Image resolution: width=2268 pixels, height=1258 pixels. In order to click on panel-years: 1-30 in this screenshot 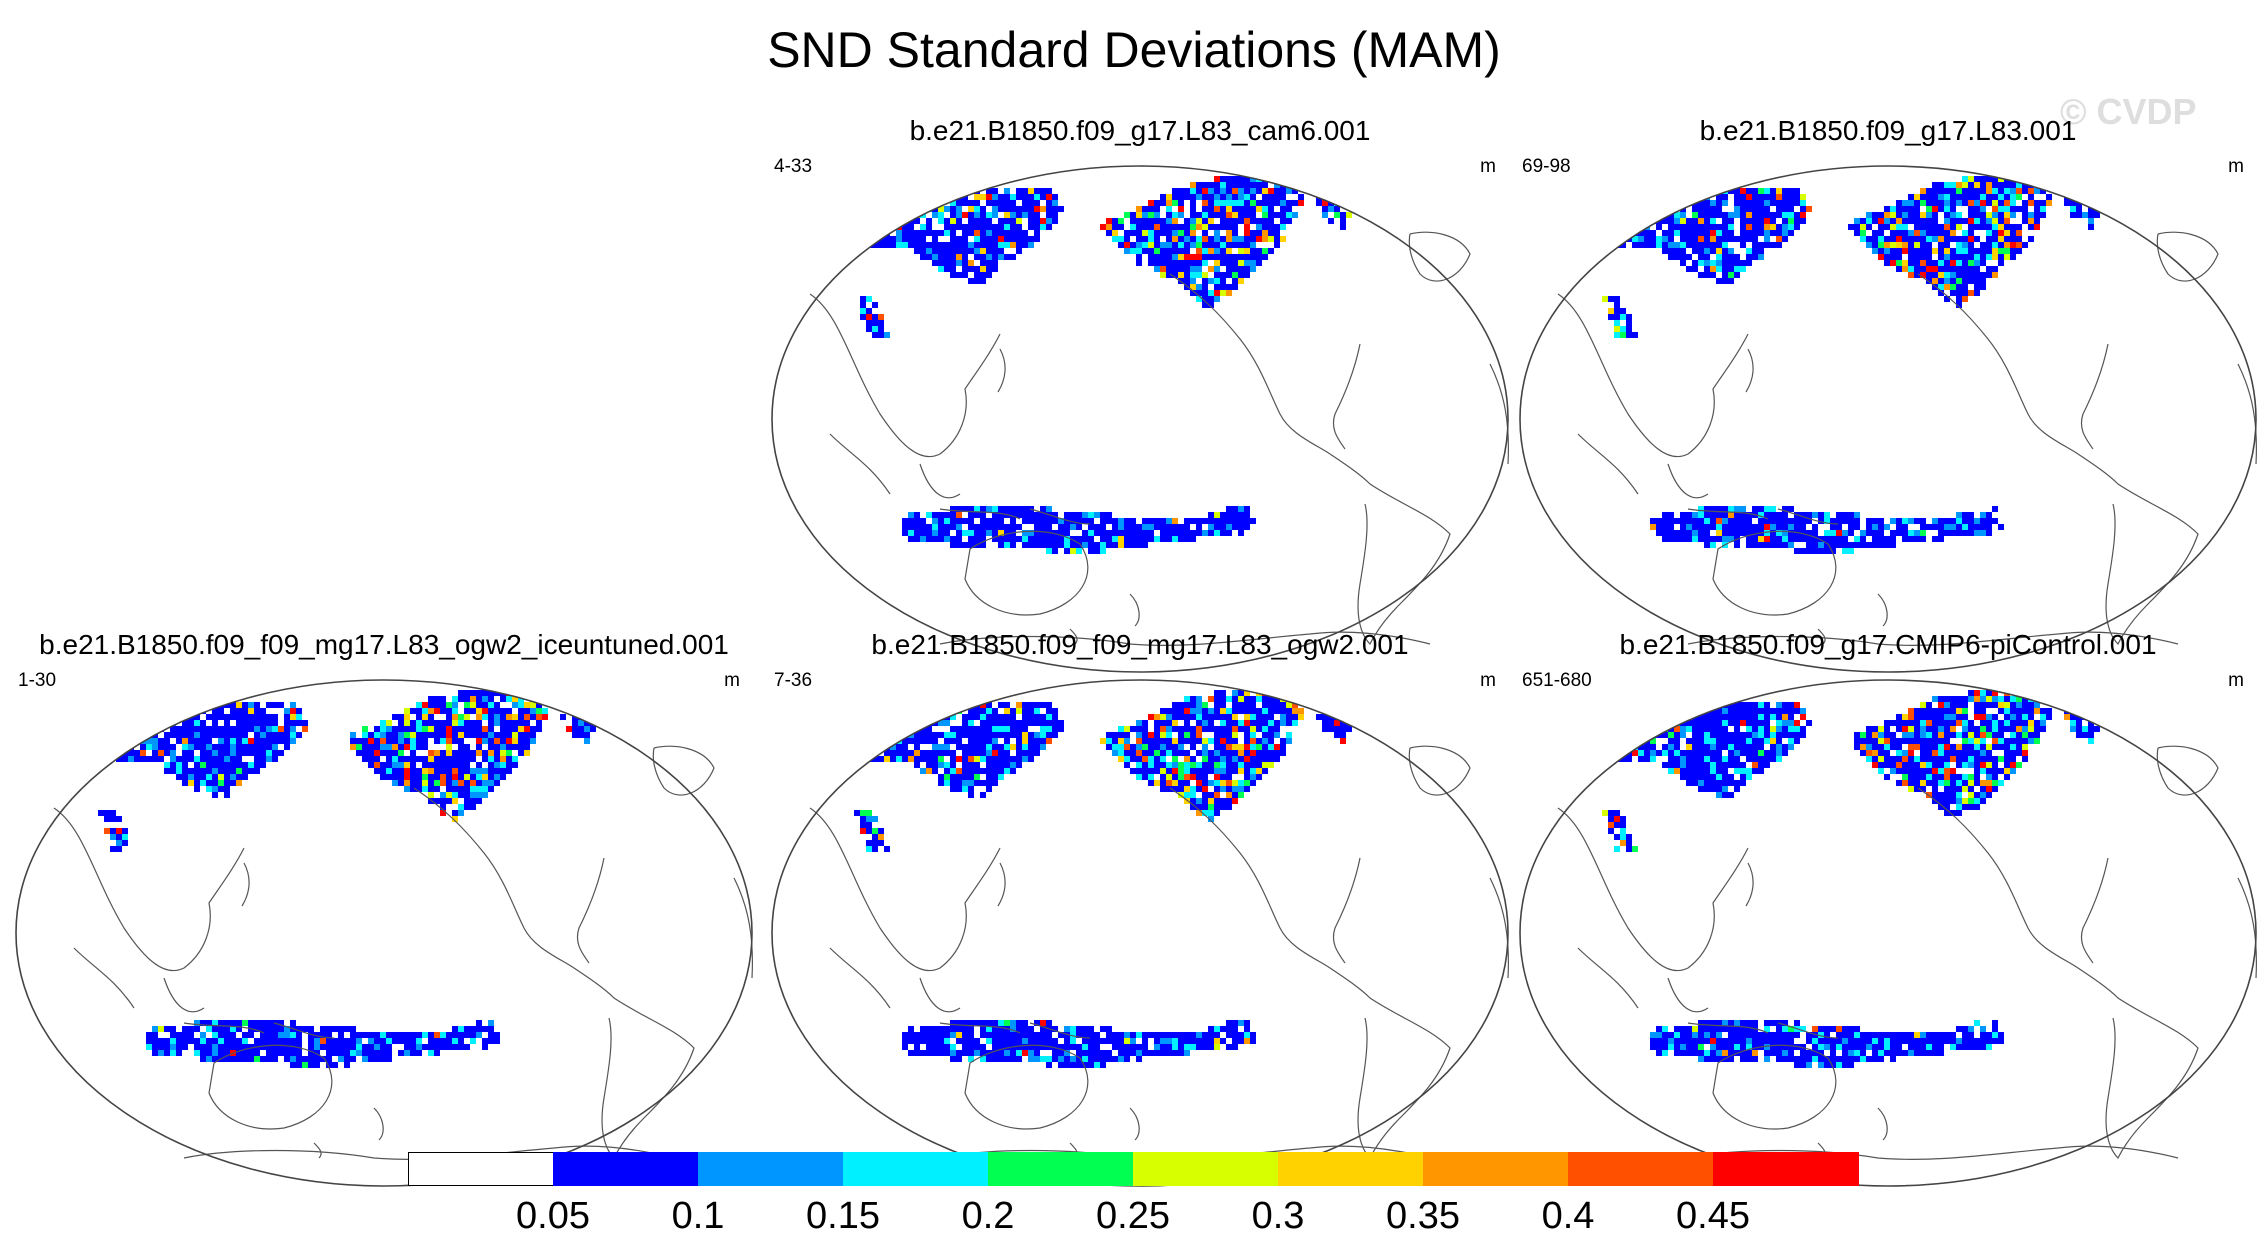, I will do `click(37, 680)`.